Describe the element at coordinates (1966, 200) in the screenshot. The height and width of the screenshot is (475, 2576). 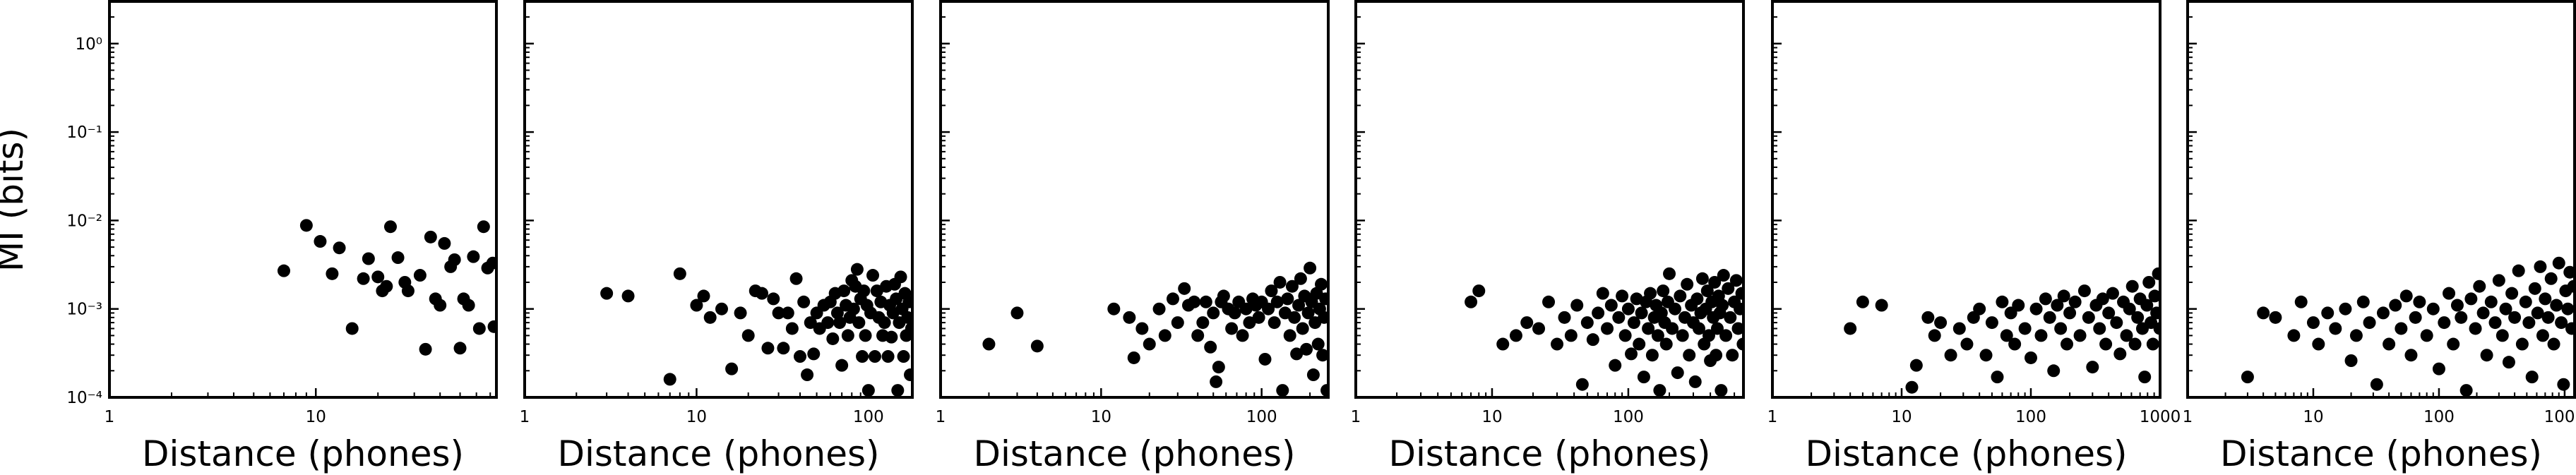
I see `plot-frame` at that location.